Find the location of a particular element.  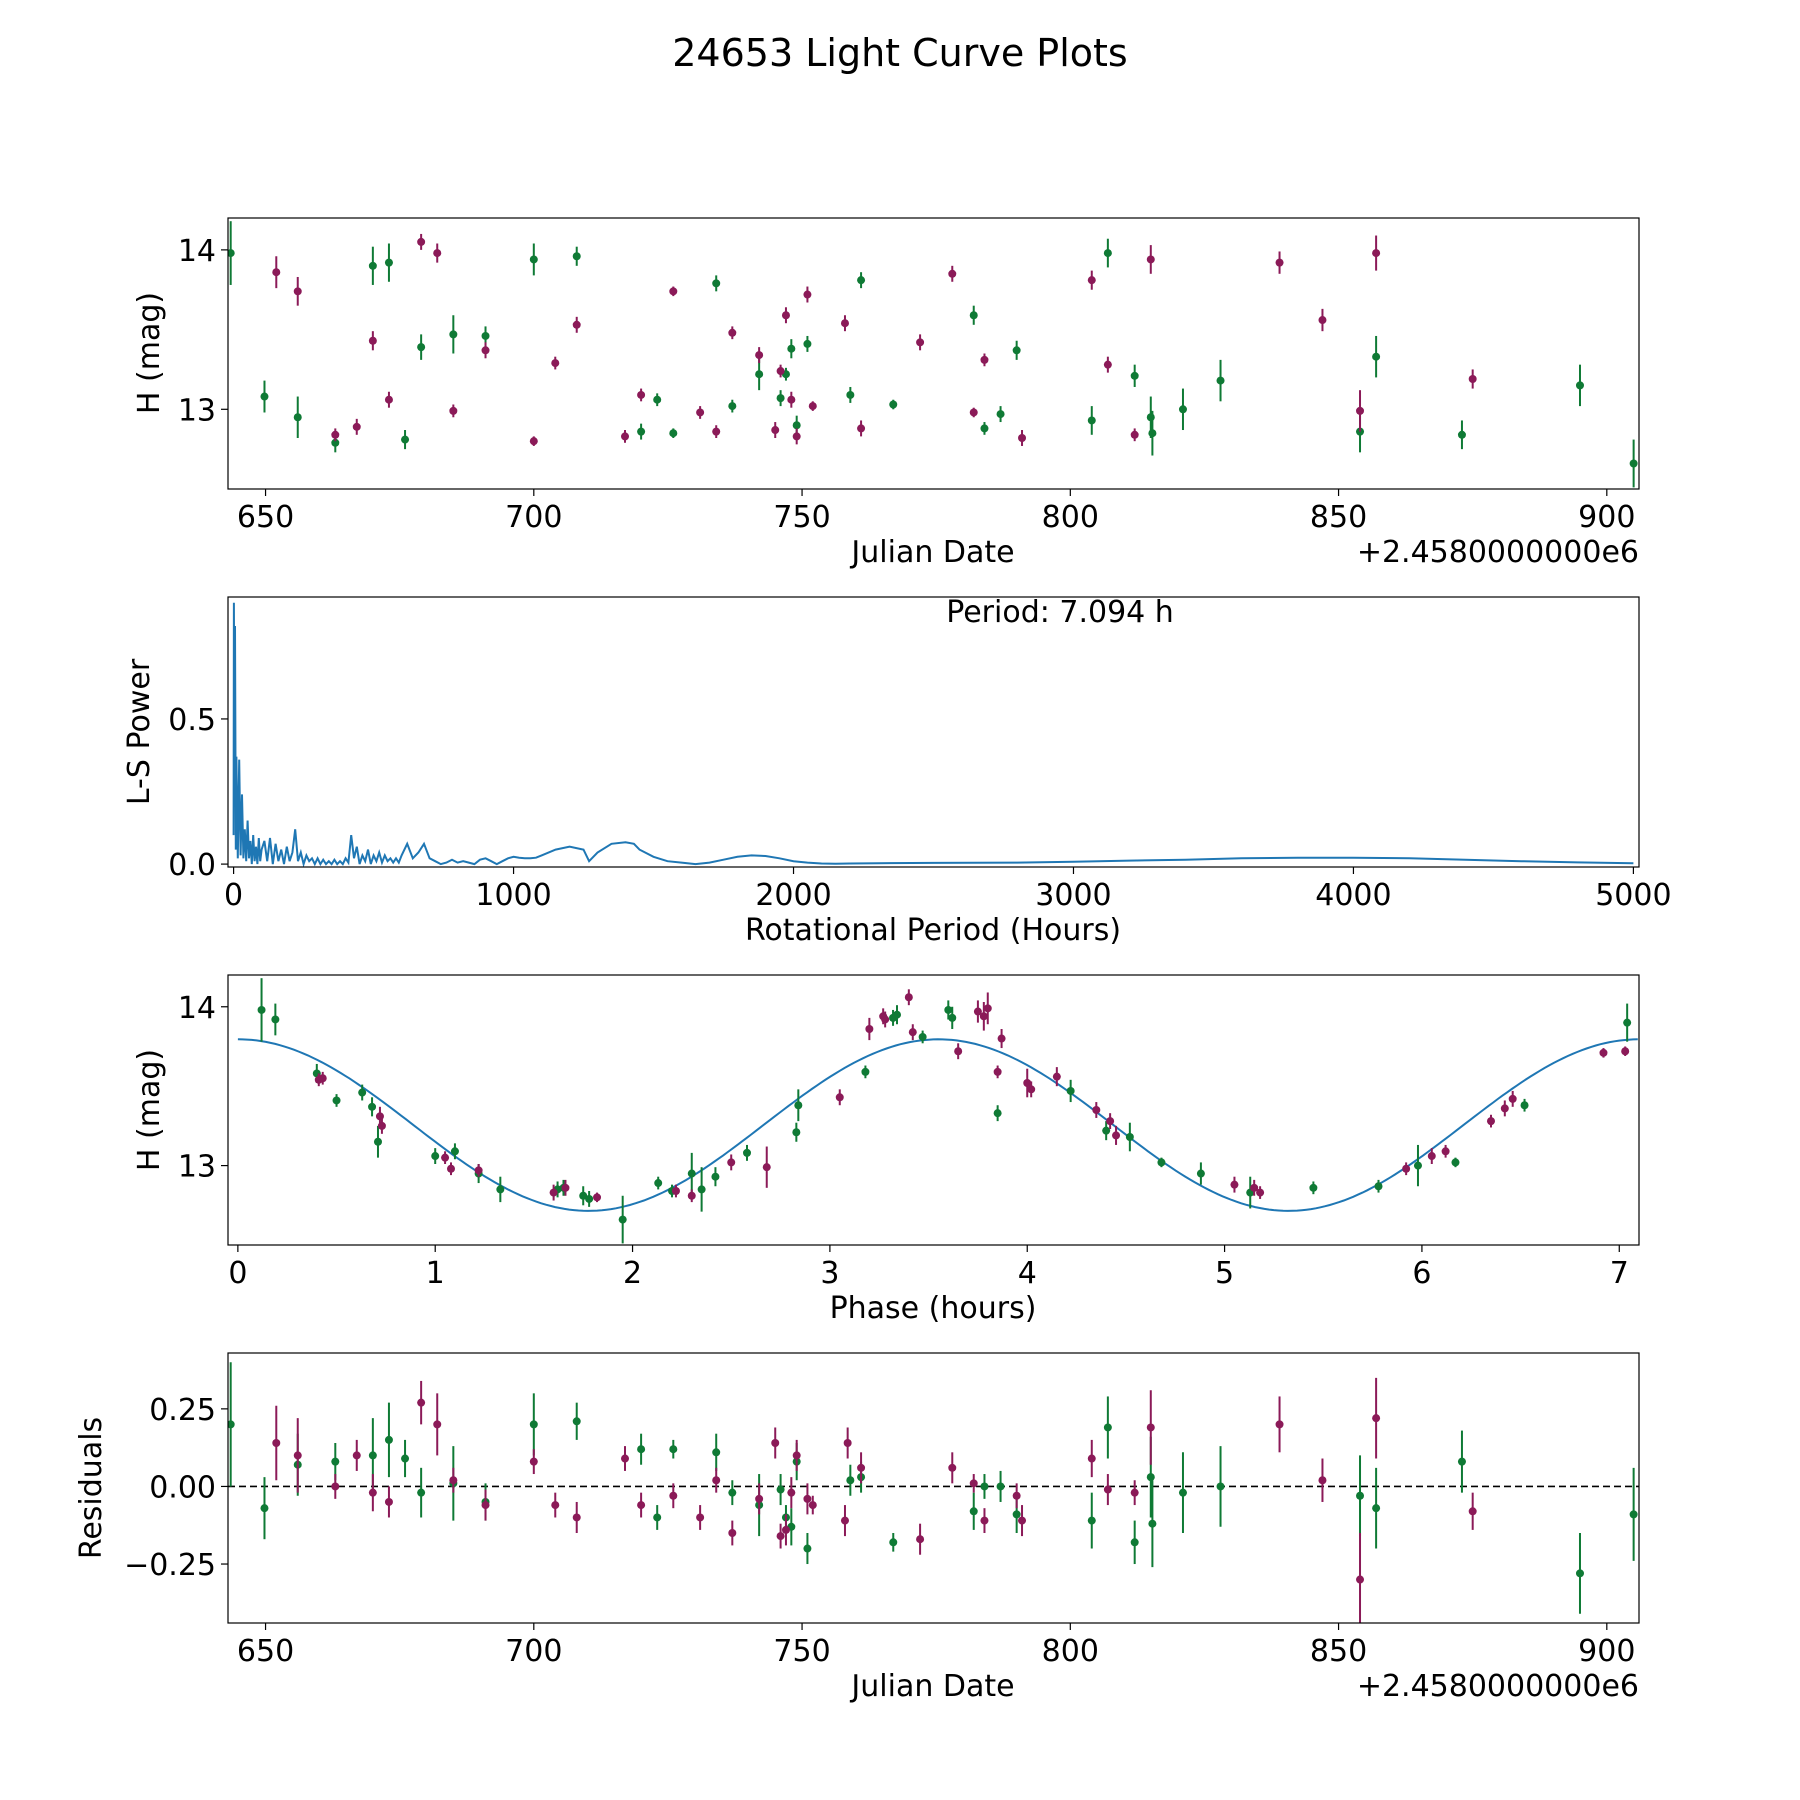

residuals-axes: 650 700 750 800 850 900 0.25 0.00 −0.25 is located at coordinates (879, 1531).